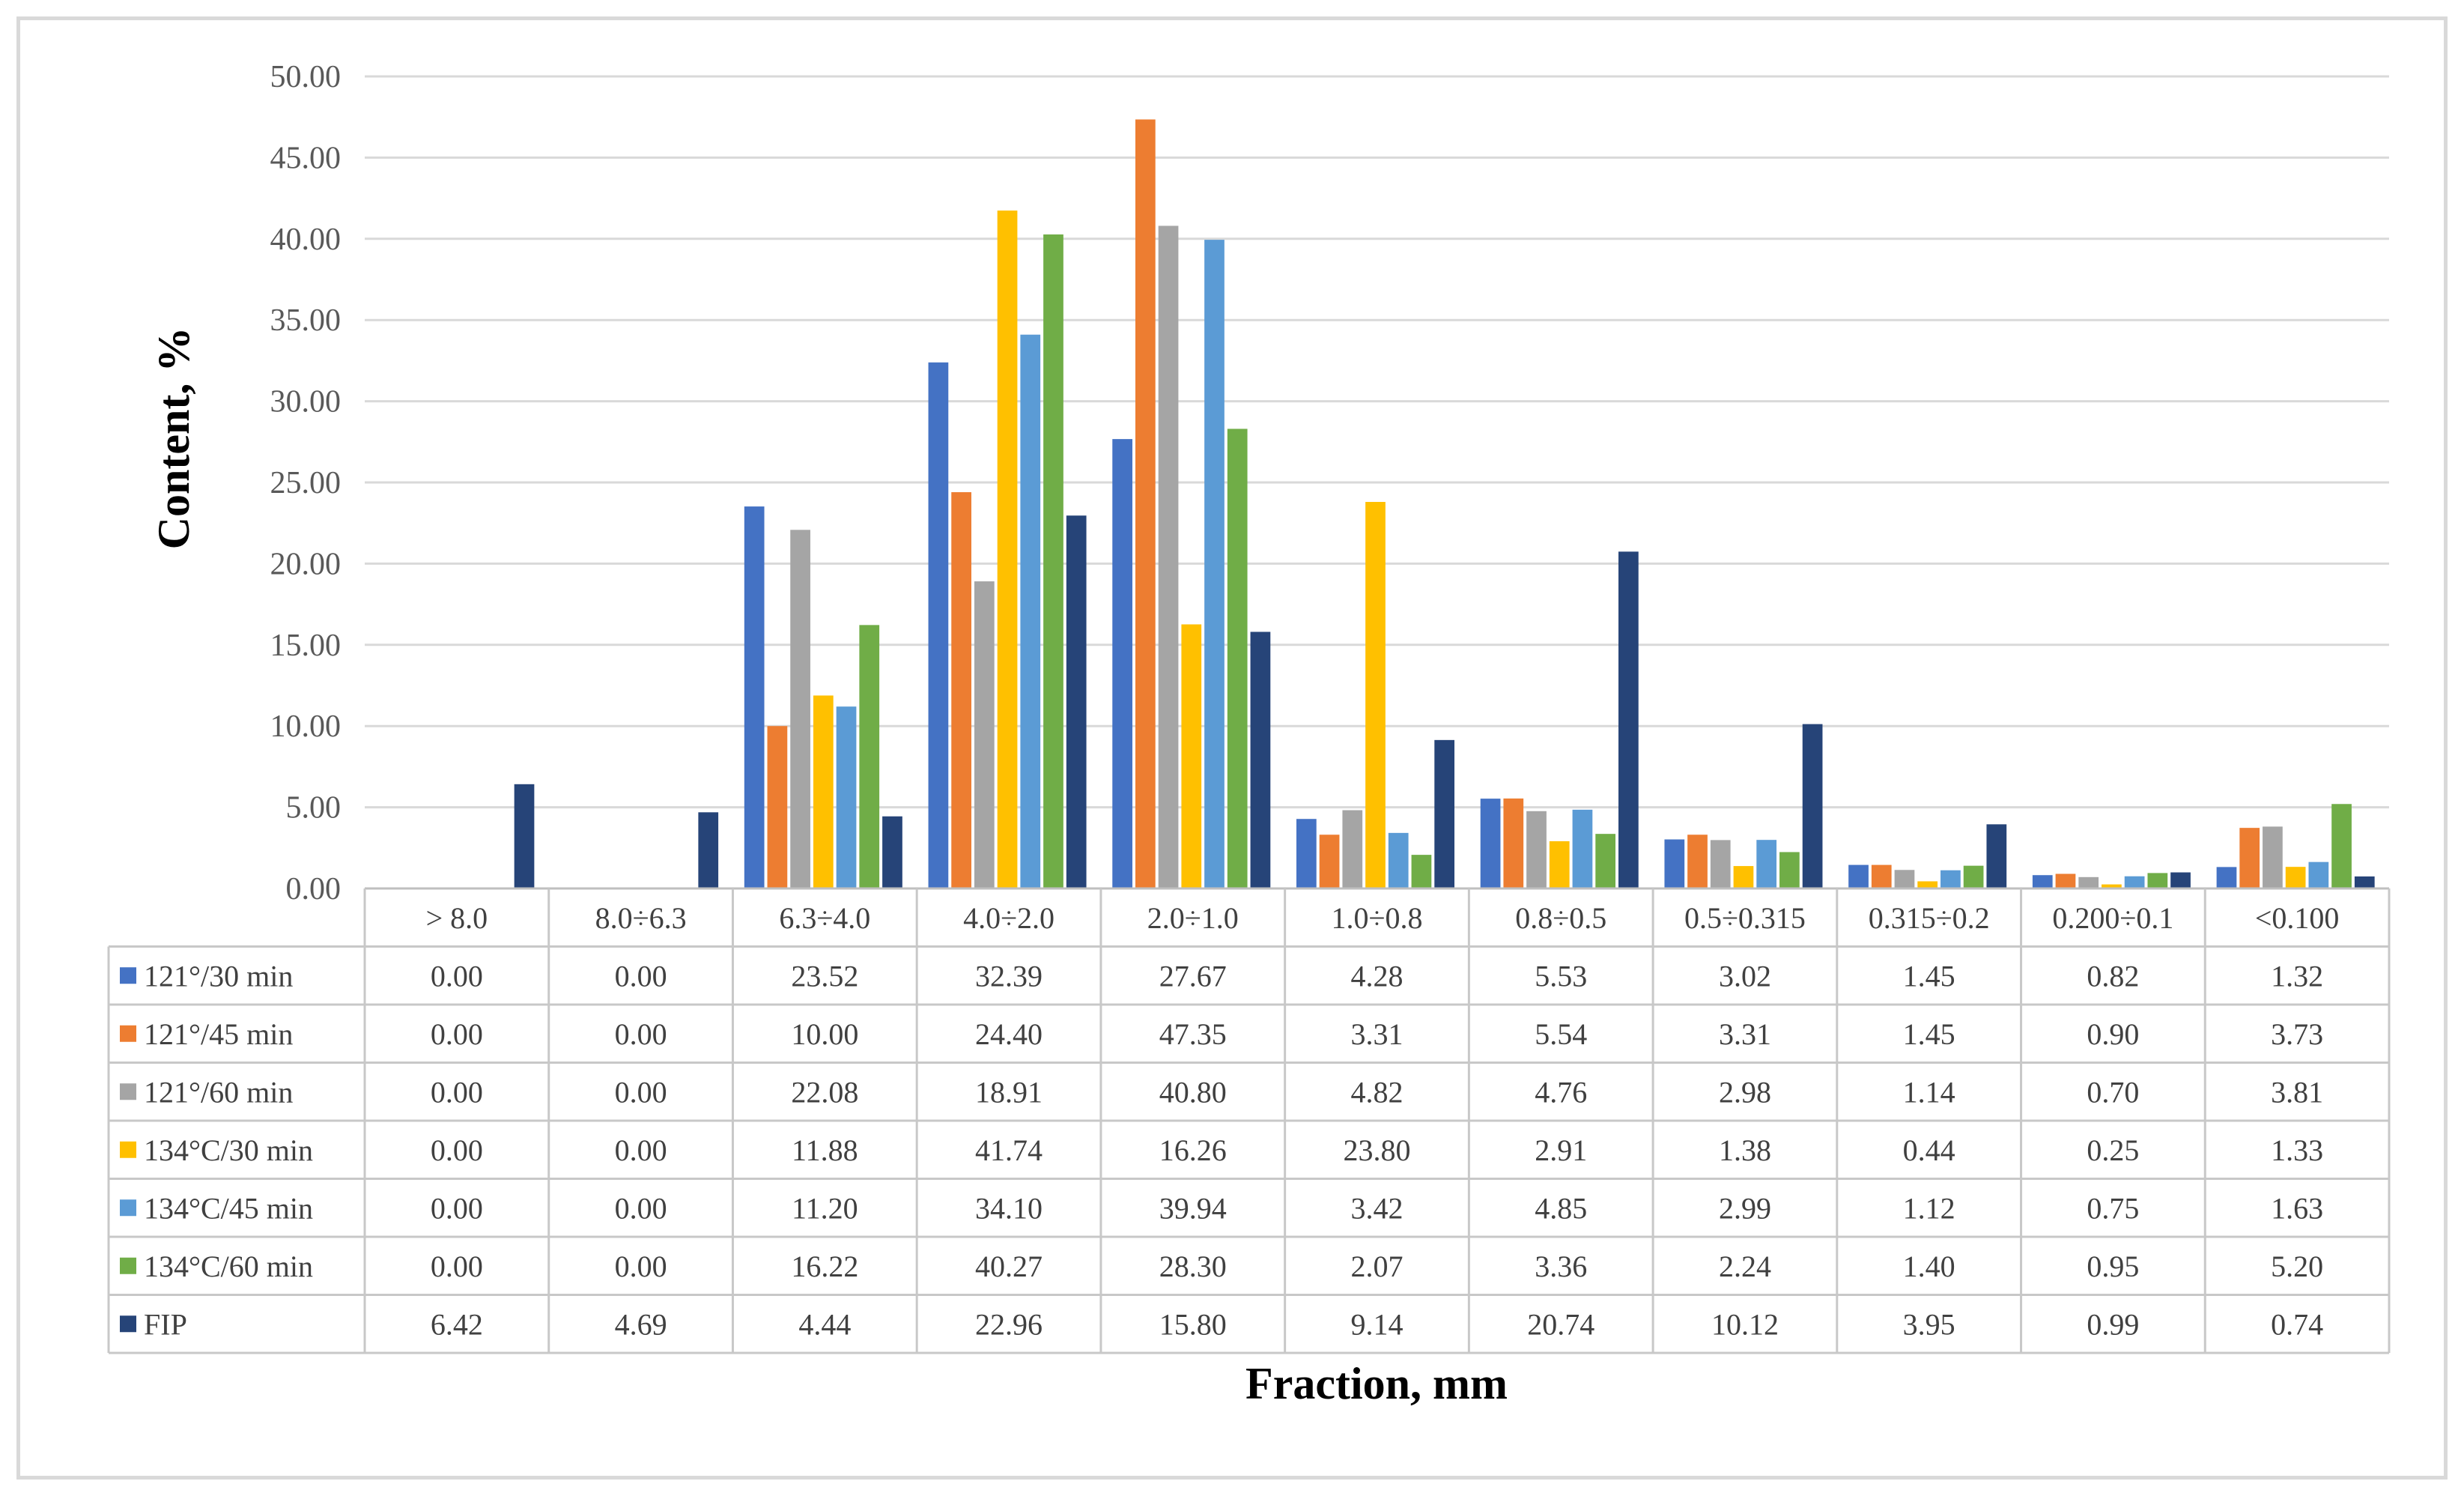 This screenshot has height=1496, width=2464. What do you see at coordinates (1009, 1266) in the screenshot?
I see `data-label: 40.27` at bounding box center [1009, 1266].